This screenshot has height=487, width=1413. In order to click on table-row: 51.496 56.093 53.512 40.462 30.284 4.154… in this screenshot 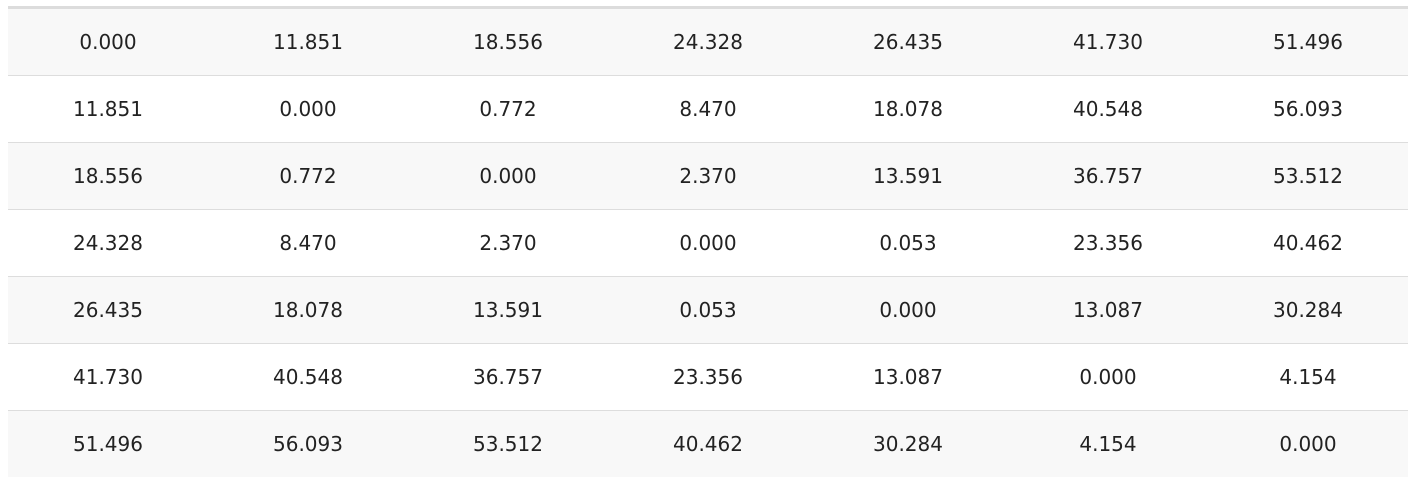, I will do `click(708, 443)`.